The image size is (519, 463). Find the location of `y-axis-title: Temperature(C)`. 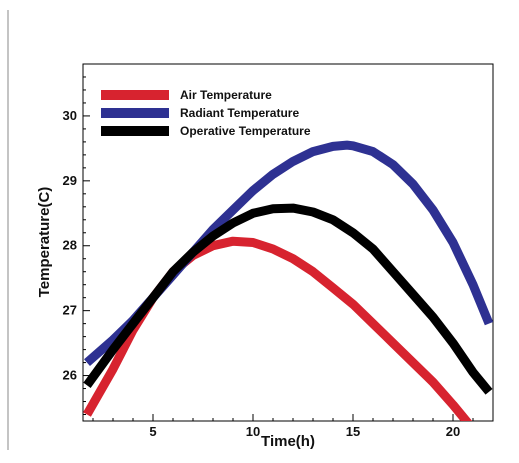

y-axis-title: Temperature(C) is located at coordinates (44, 242).